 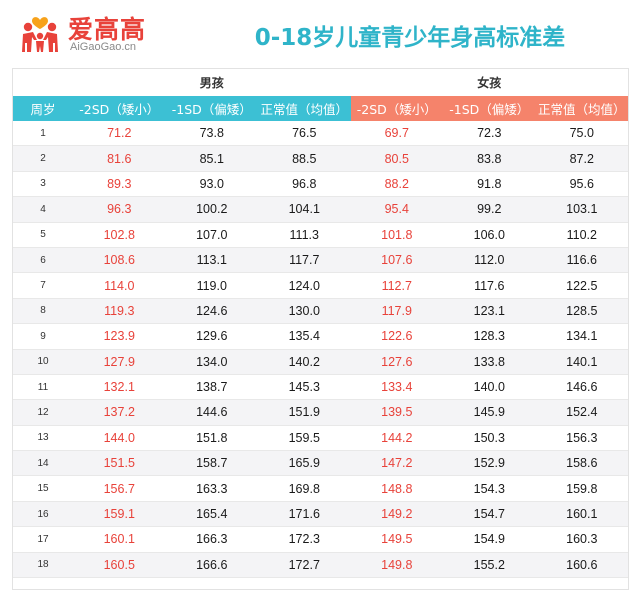 I want to click on cell-girls-mean: 128.5, so click(x=582, y=311).